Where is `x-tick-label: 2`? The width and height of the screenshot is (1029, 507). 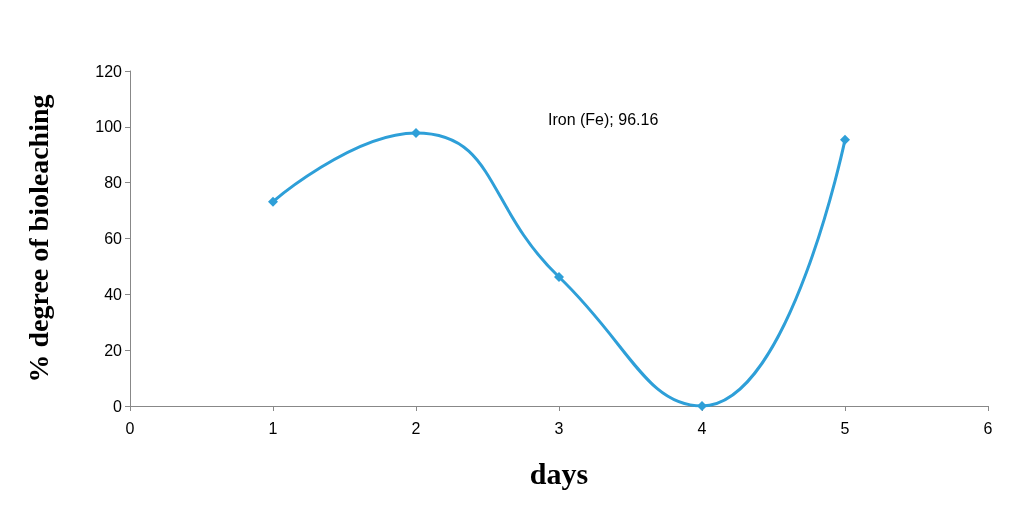
x-tick-label: 2 is located at coordinates (416, 428).